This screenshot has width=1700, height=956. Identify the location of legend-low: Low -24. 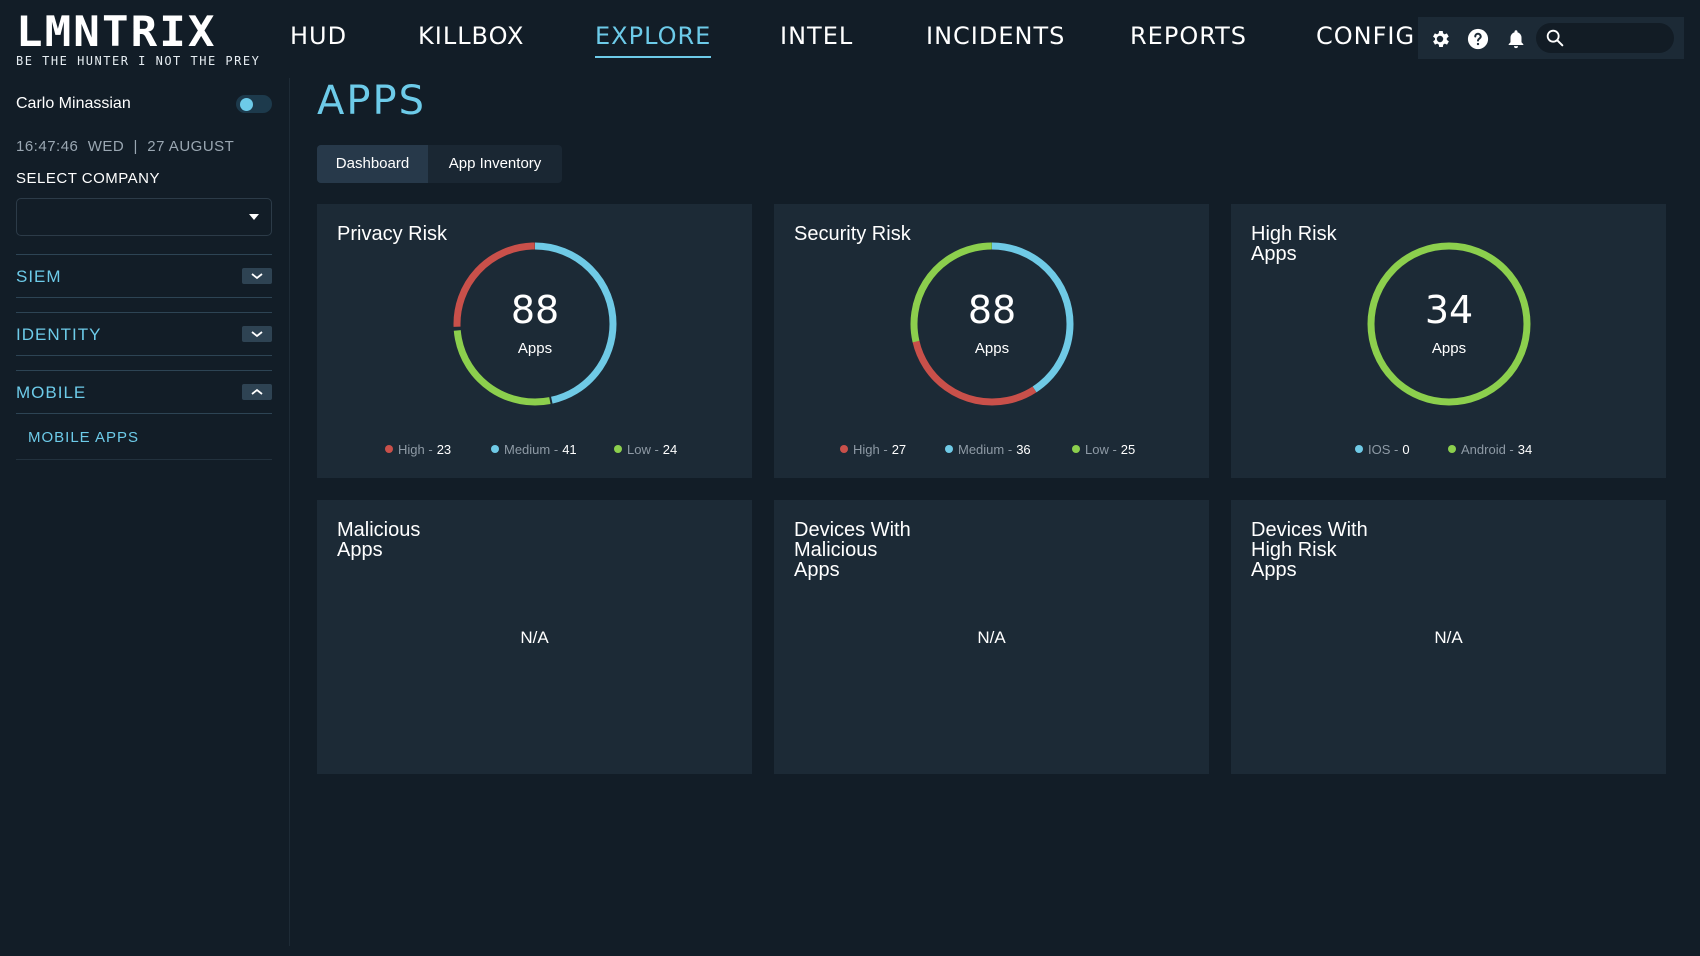
(645, 449).